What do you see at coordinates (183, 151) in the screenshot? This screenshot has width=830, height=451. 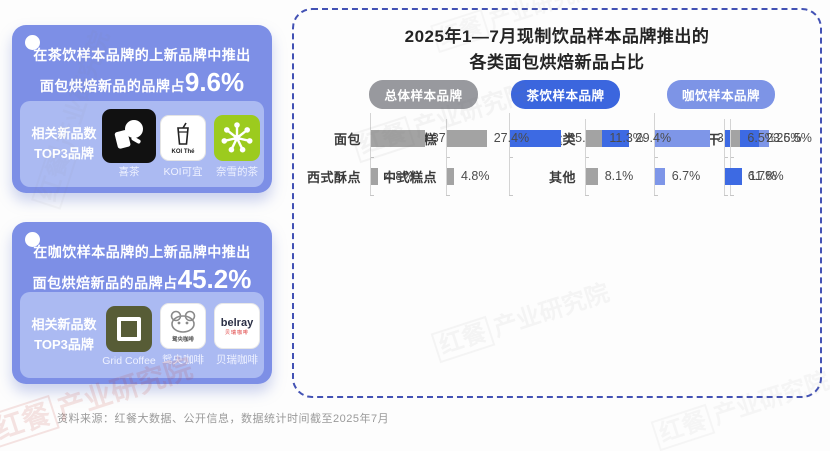 I see `koi-icon-text: KOI Thé` at bounding box center [183, 151].